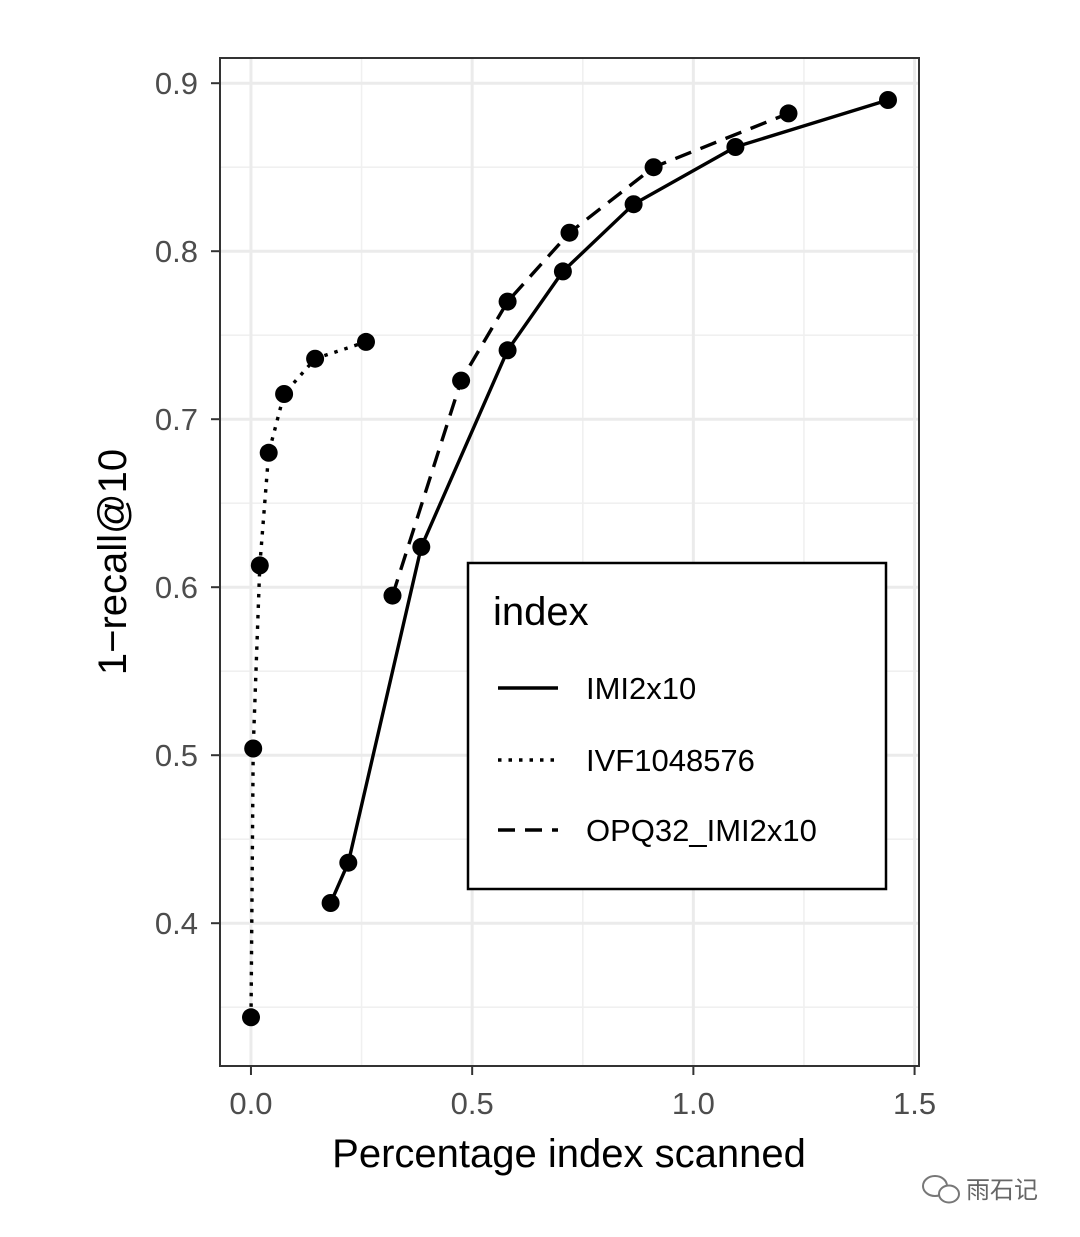 Image resolution: width=1080 pixels, height=1237 pixels. Describe the element at coordinates (541, 612) in the screenshot. I see `legend-title: index` at that location.